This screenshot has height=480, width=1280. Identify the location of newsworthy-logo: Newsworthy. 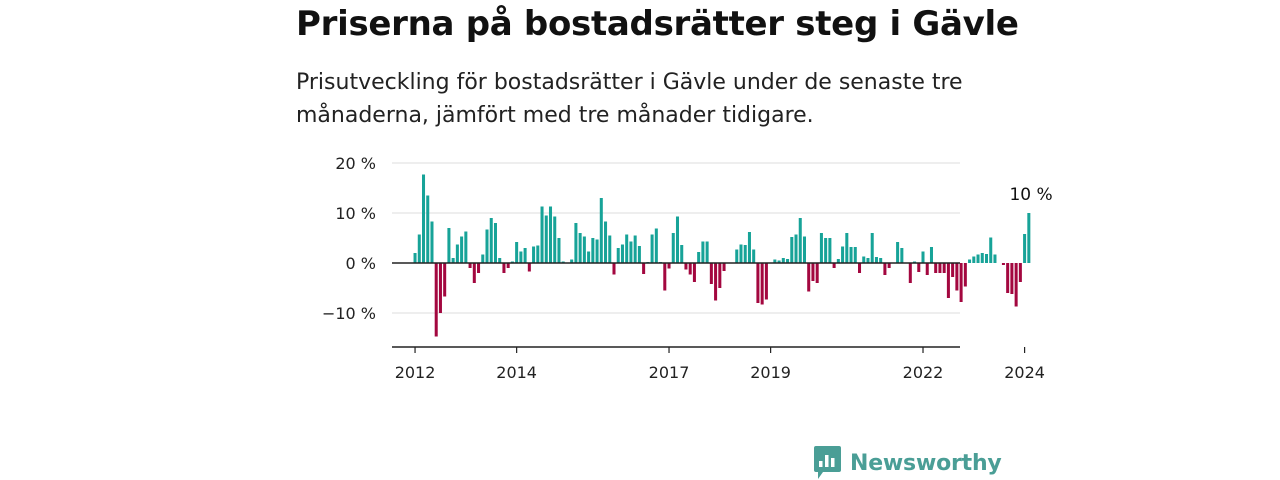
(908, 463).